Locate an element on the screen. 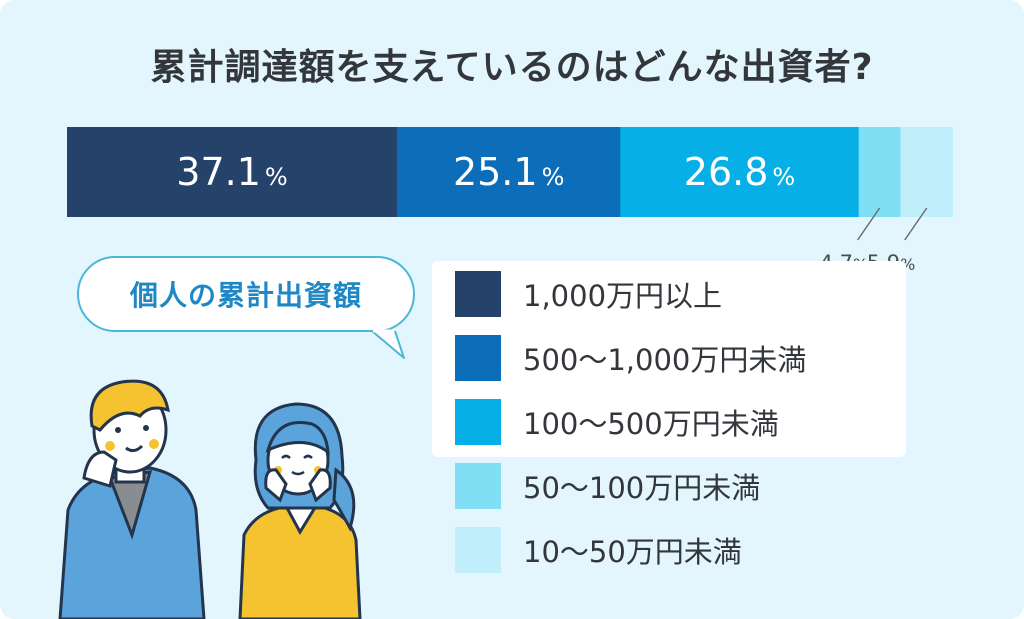  legend-item: 100〜500万円未満 is located at coordinates (617, 422).